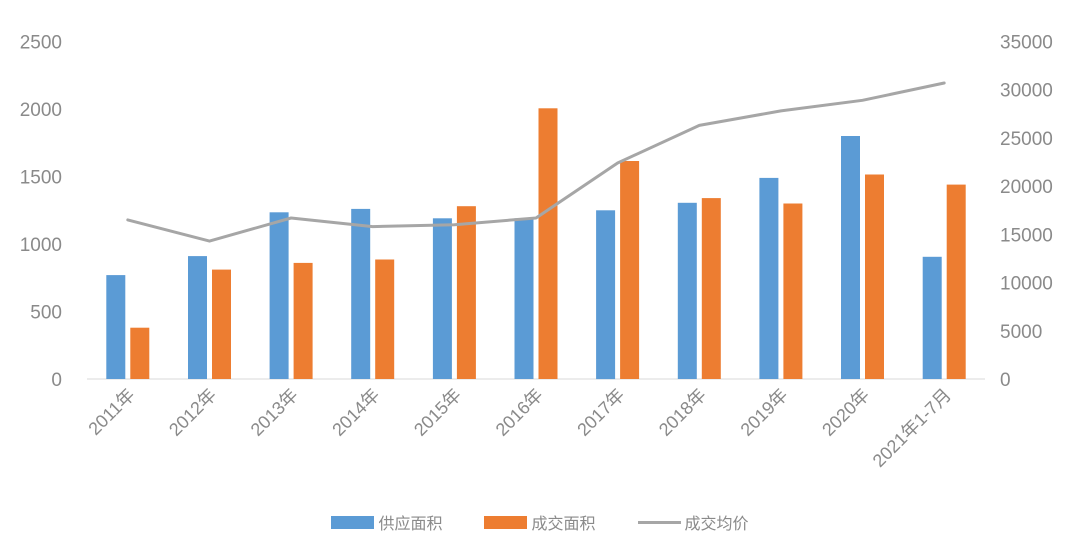  Describe the element at coordinates (1005, 380) in the screenshot. I see `right-axis-tick-label: 0` at that location.